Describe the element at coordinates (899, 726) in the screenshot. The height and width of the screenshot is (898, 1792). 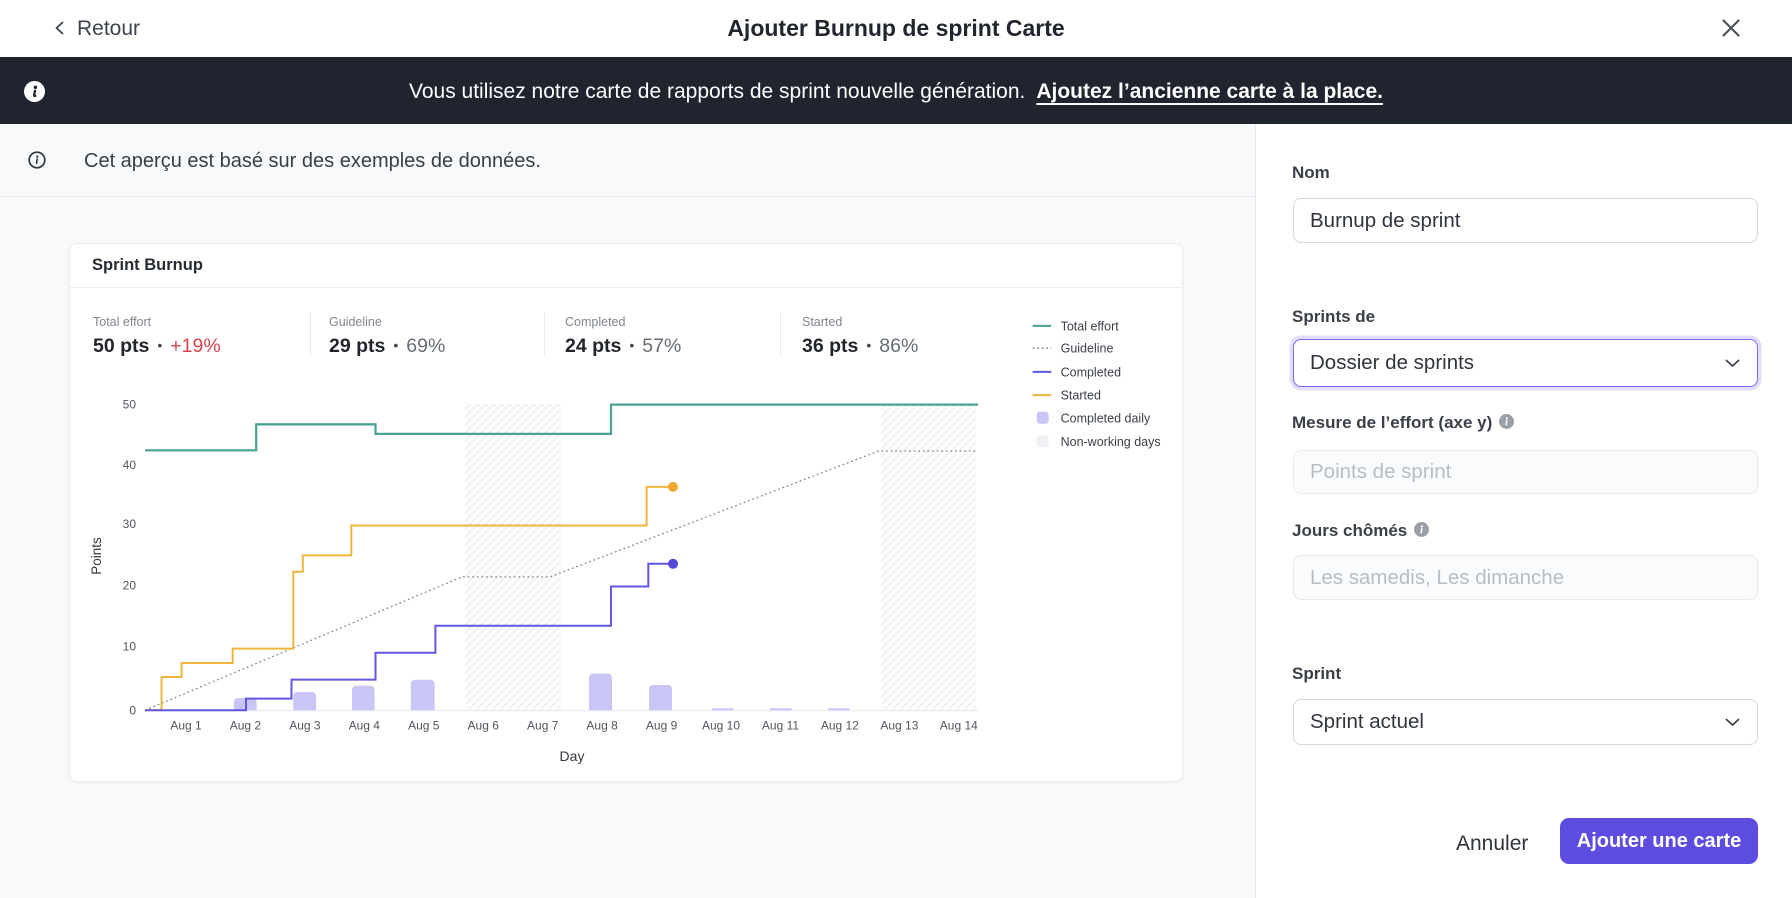
I see `svg-text: Aug 13` at that location.